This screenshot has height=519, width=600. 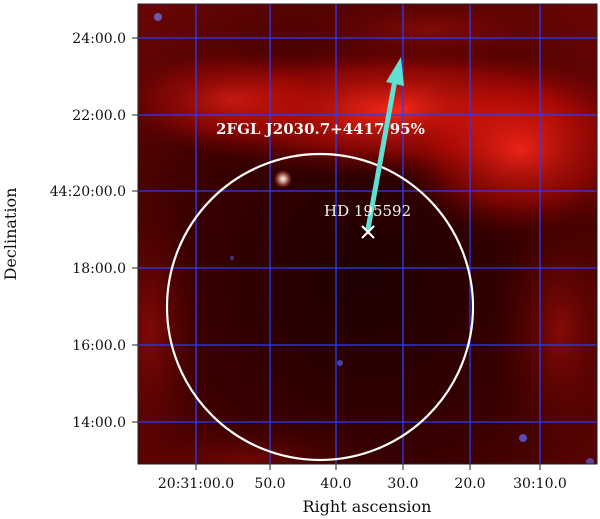 I want to click on confidence-circle-label: 2FGL J2030.7+4417 95%, so click(x=320, y=129).